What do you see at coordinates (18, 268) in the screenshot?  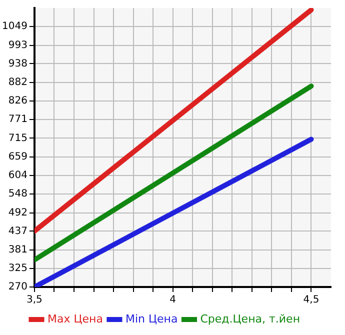 I see `y-tick-label: 325` at bounding box center [18, 268].